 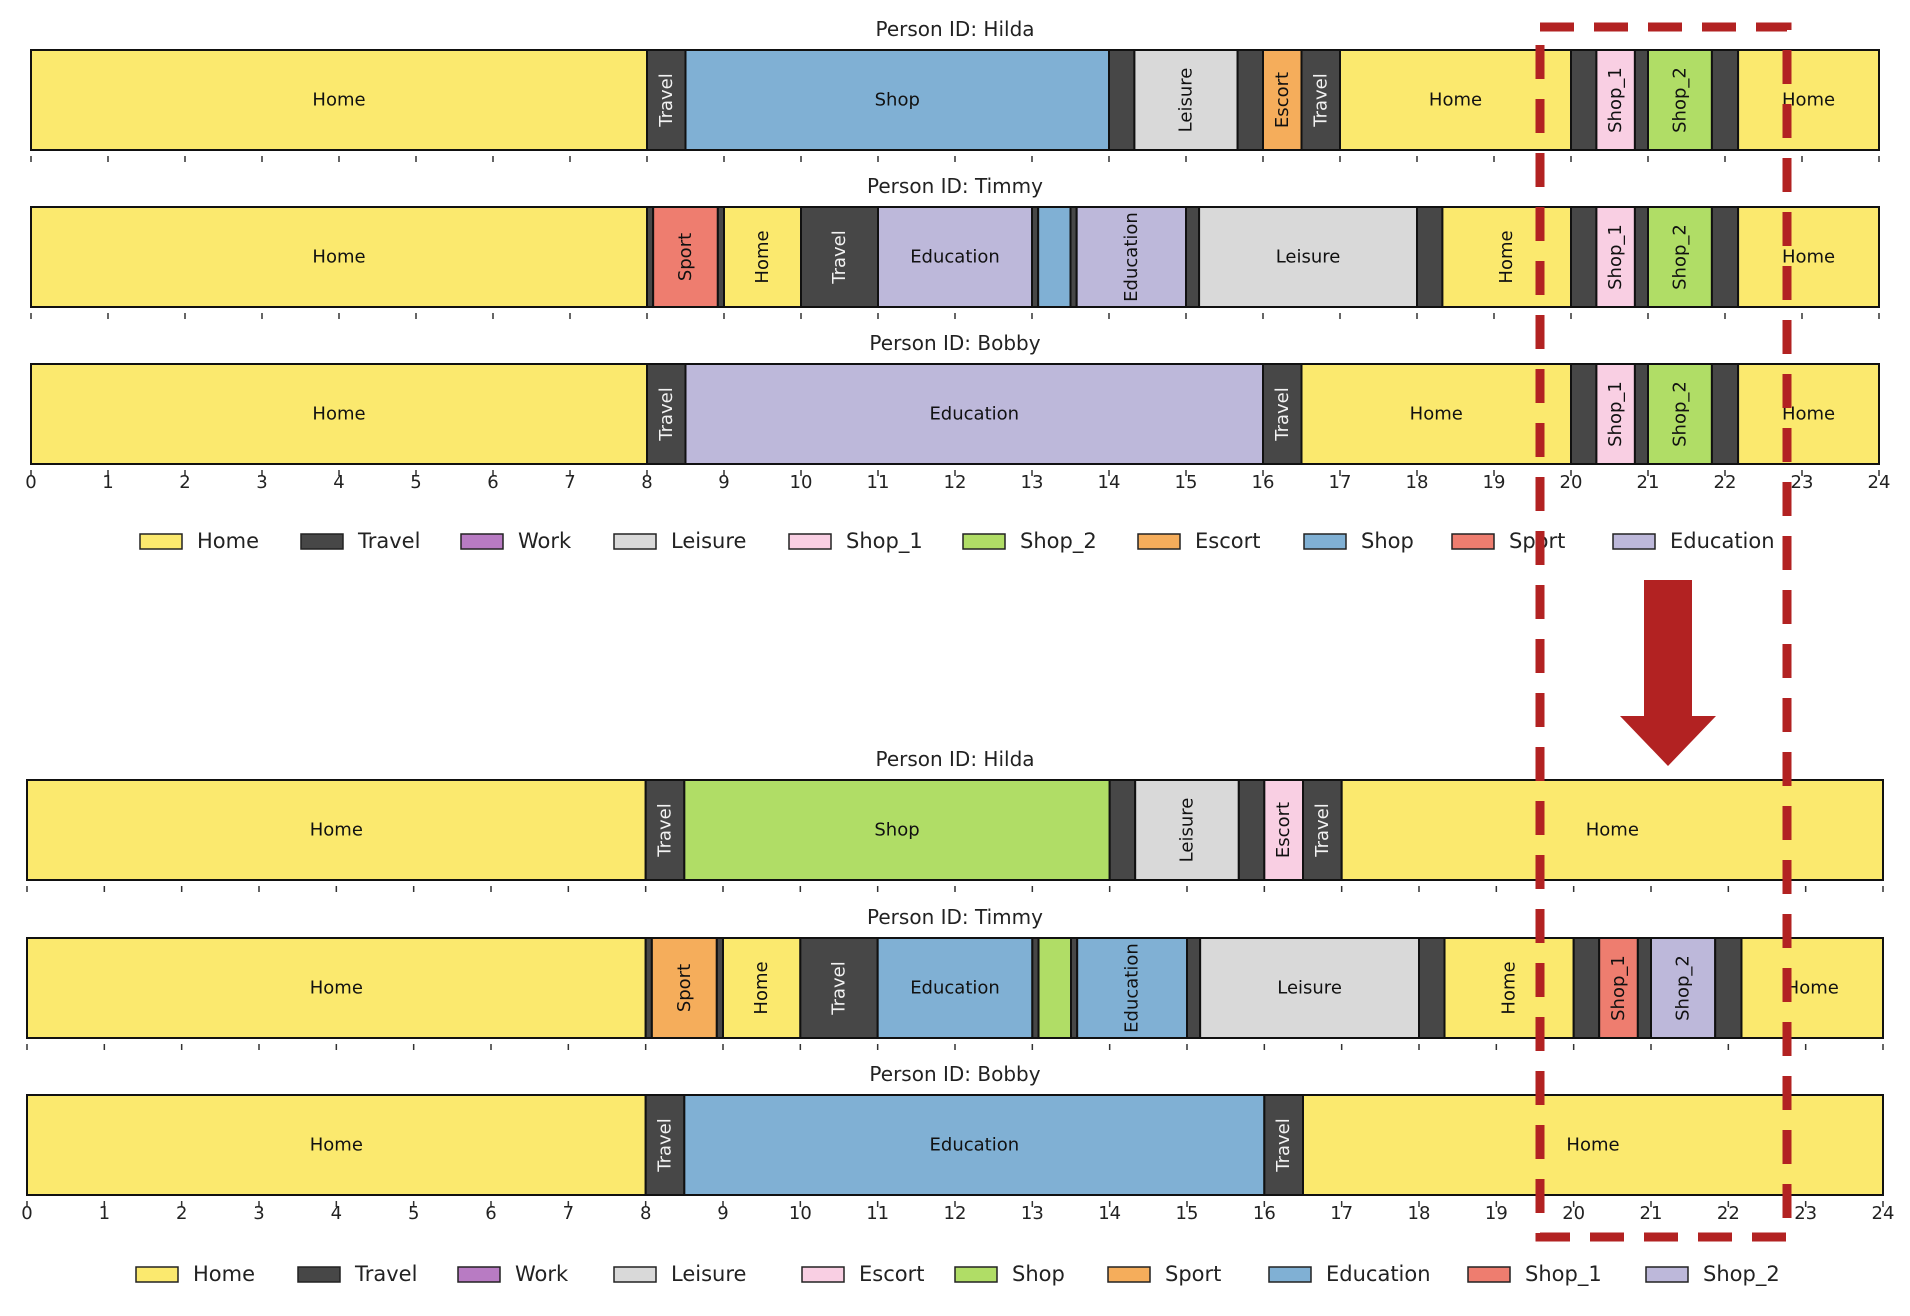 What do you see at coordinates (336, 1213) in the screenshot?
I see `x-tick-label: 4` at bounding box center [336, 1213].